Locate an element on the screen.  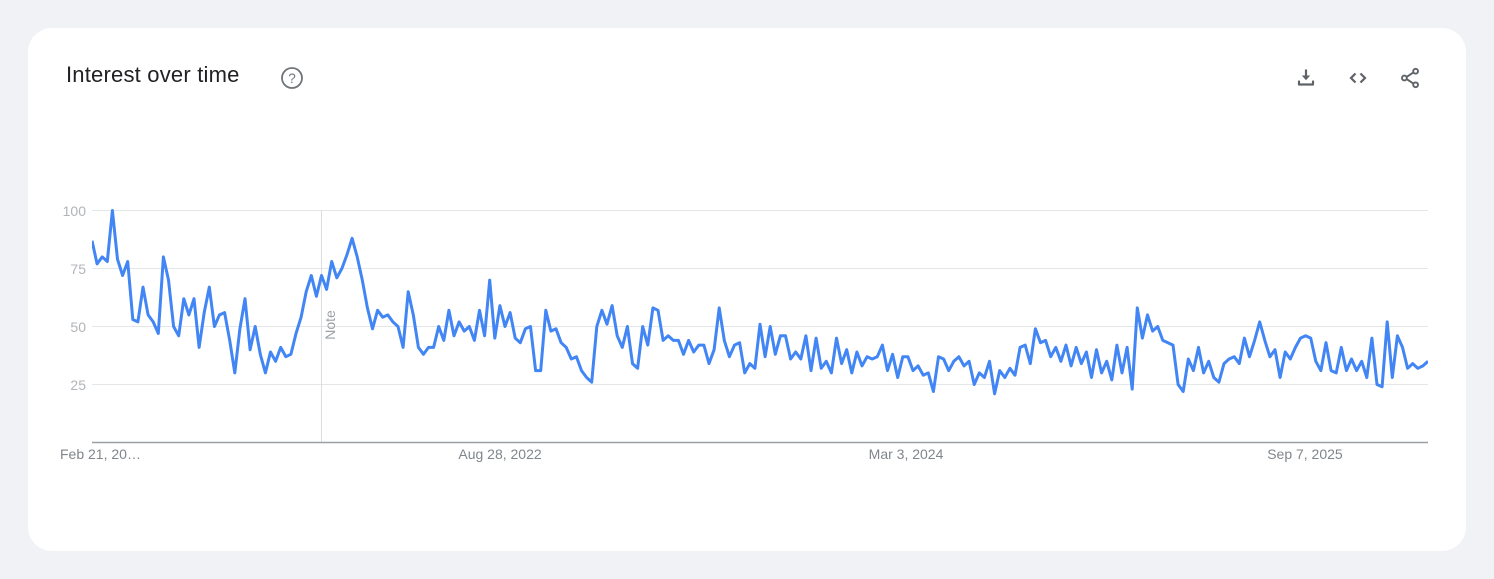
x-axis-tick-label: Aug 28, 2022 is located at coordinates (500, 454).